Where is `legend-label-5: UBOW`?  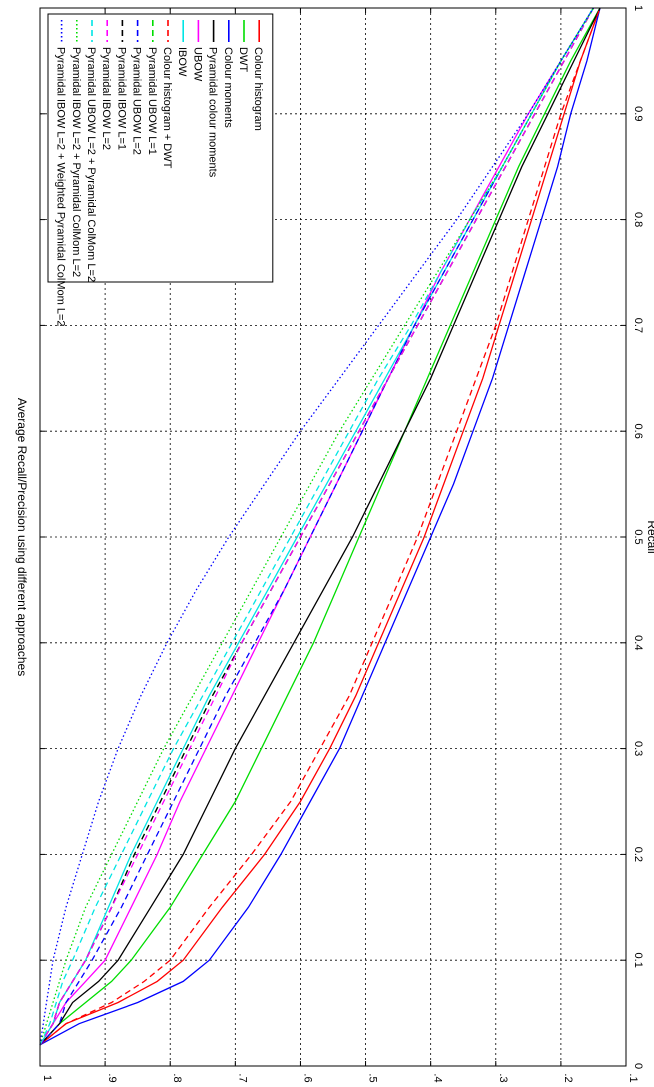
legend-label-5: UBOW is located at coordinates (197, 64).